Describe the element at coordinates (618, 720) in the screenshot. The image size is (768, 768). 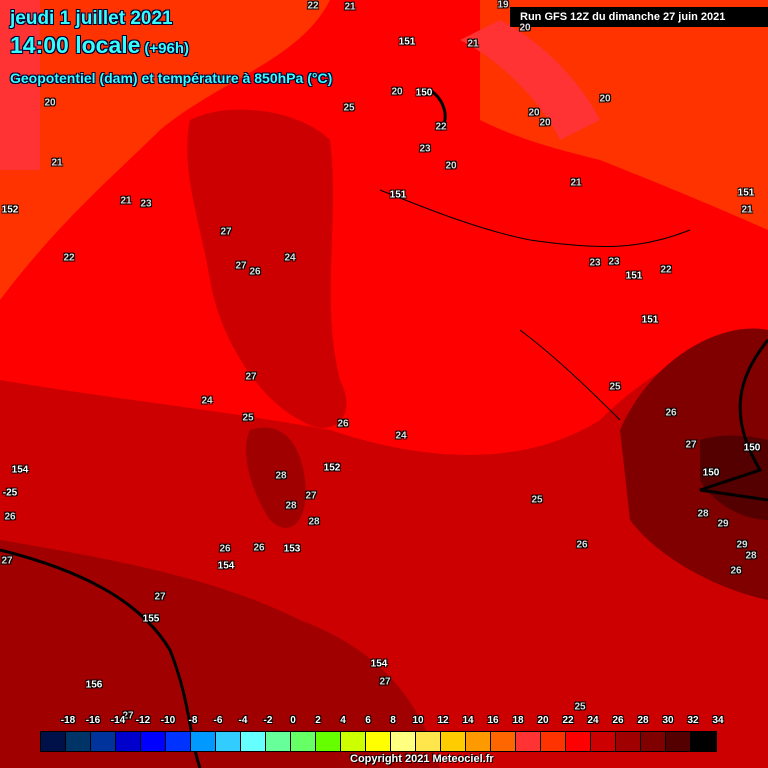
I see `legend-tick-label: 26` at that location.